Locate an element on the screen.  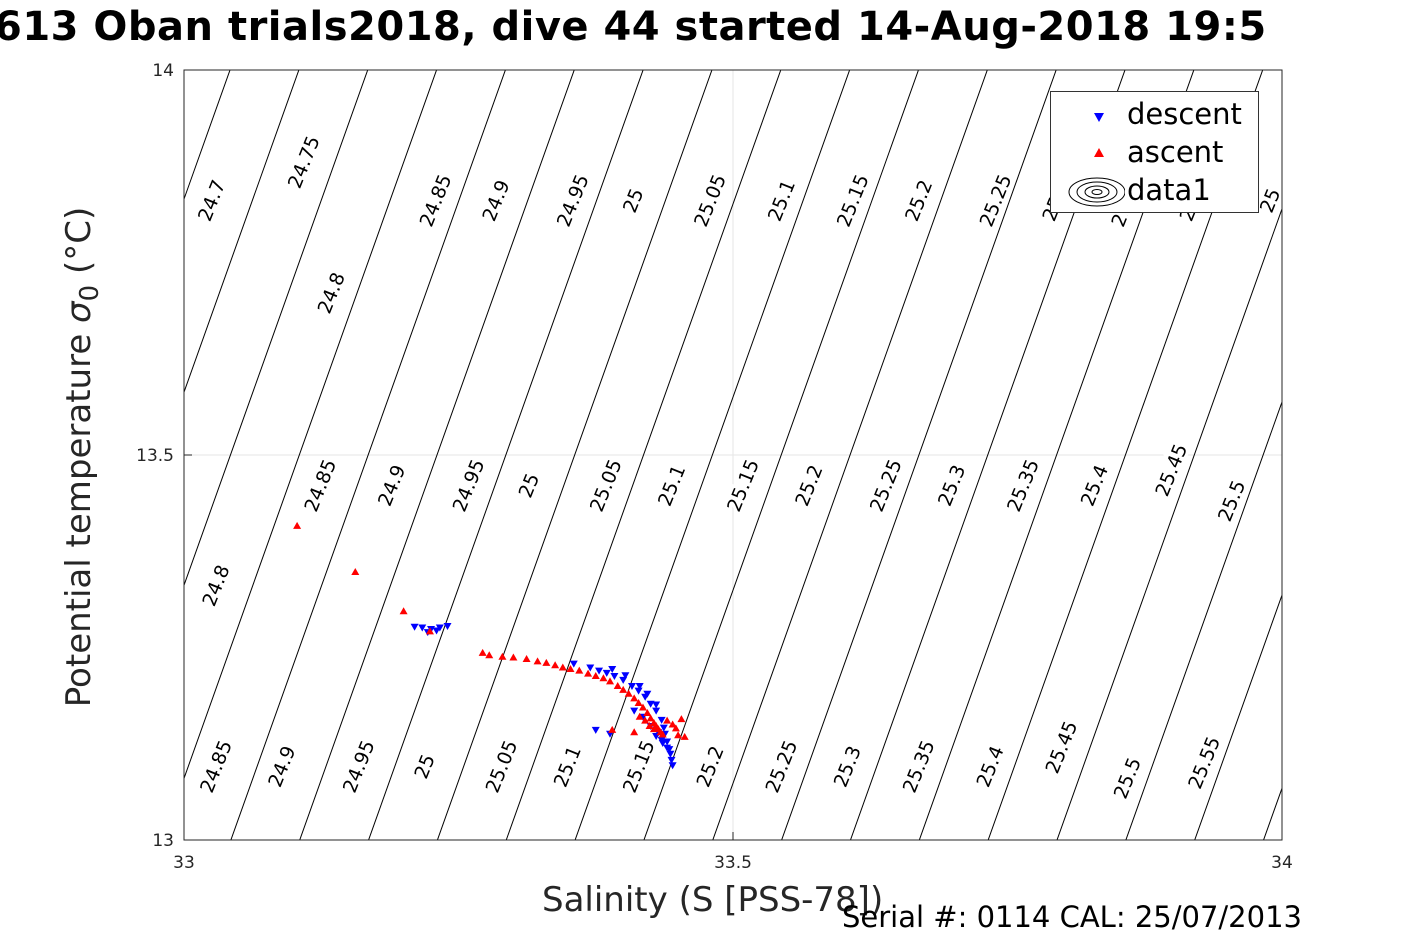
isopycnal-25.5 is located at coordinates (1169, 523).